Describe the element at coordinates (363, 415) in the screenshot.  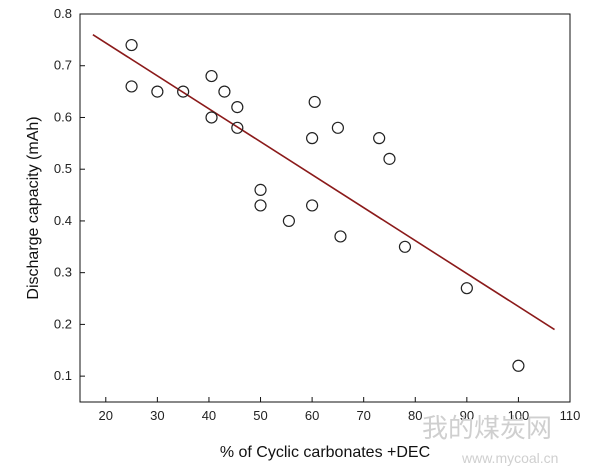
I see `x-tick-label-5: 70` at that location.